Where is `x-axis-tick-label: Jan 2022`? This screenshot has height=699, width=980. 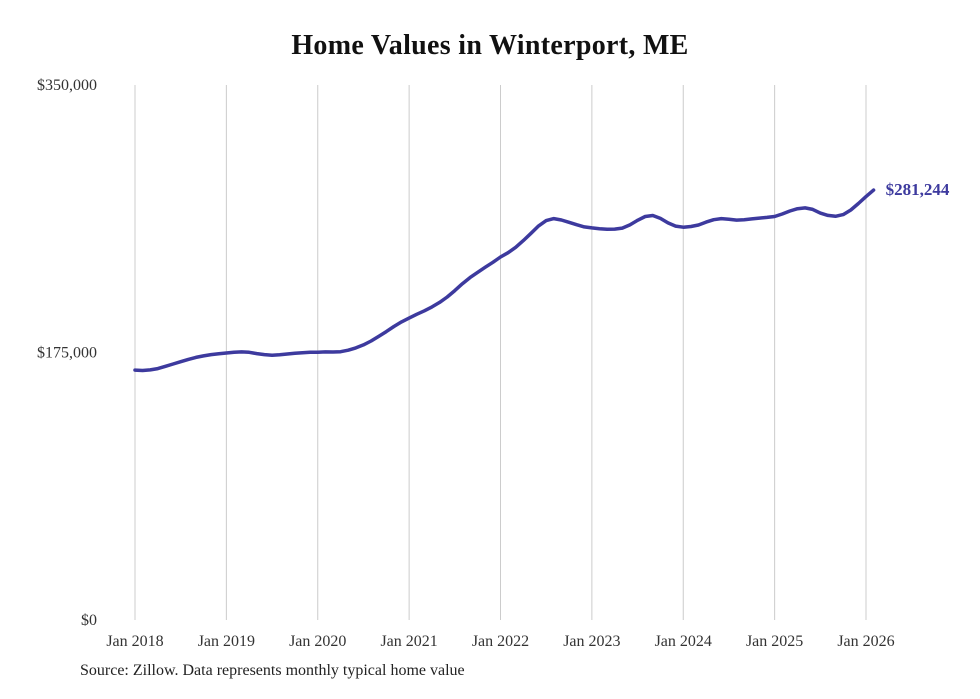 x-axis-tick-label: Jan 2022 is located at coordinates (500, 641).